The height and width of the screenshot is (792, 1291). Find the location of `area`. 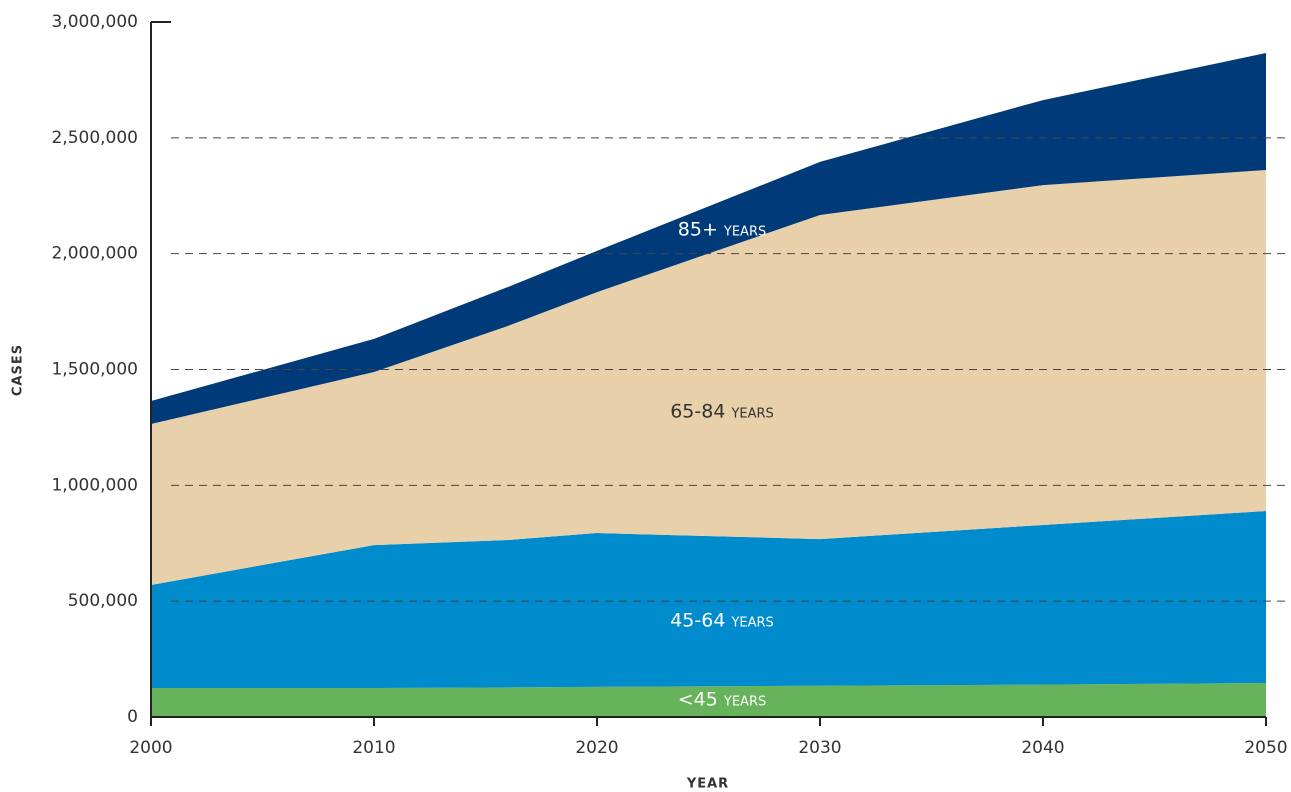

area is located at coordinates (708, 699).